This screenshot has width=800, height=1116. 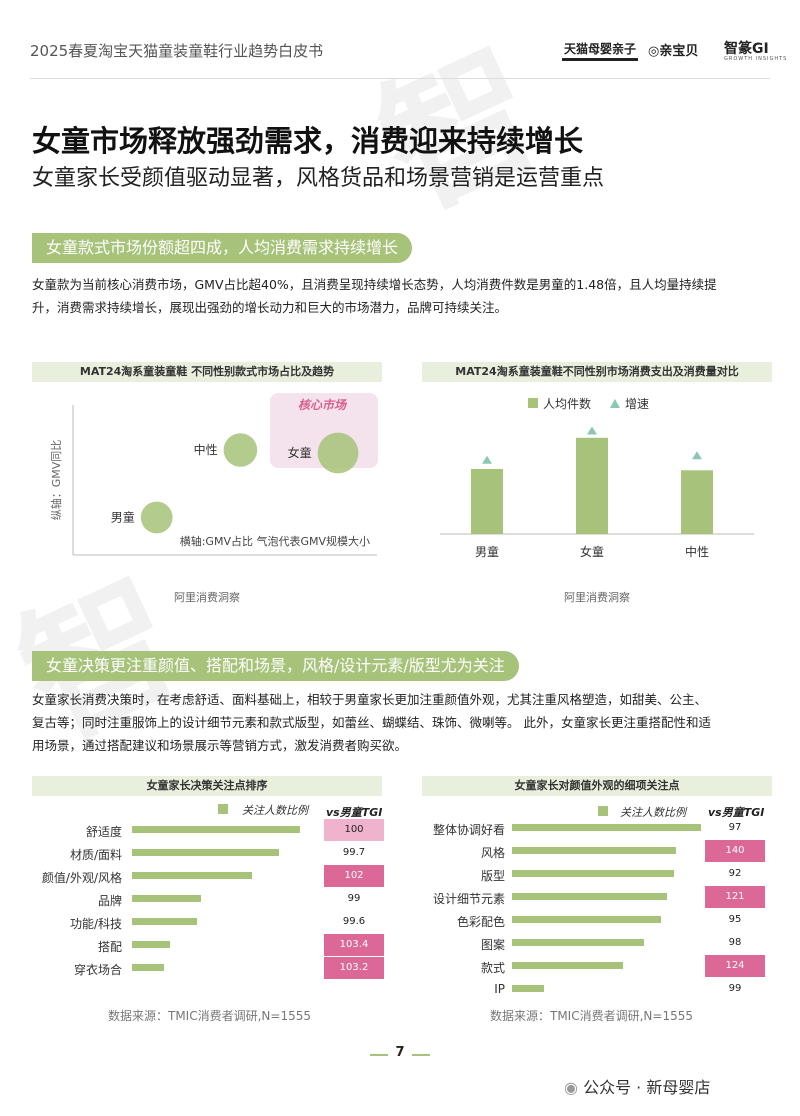 What do you see at coordinates (177, 51) in the screenshot?
I see `document-title: 2025春夏淘宝天猫童装童鞋行业趋势白皮书` at bounding box center [177, 51].